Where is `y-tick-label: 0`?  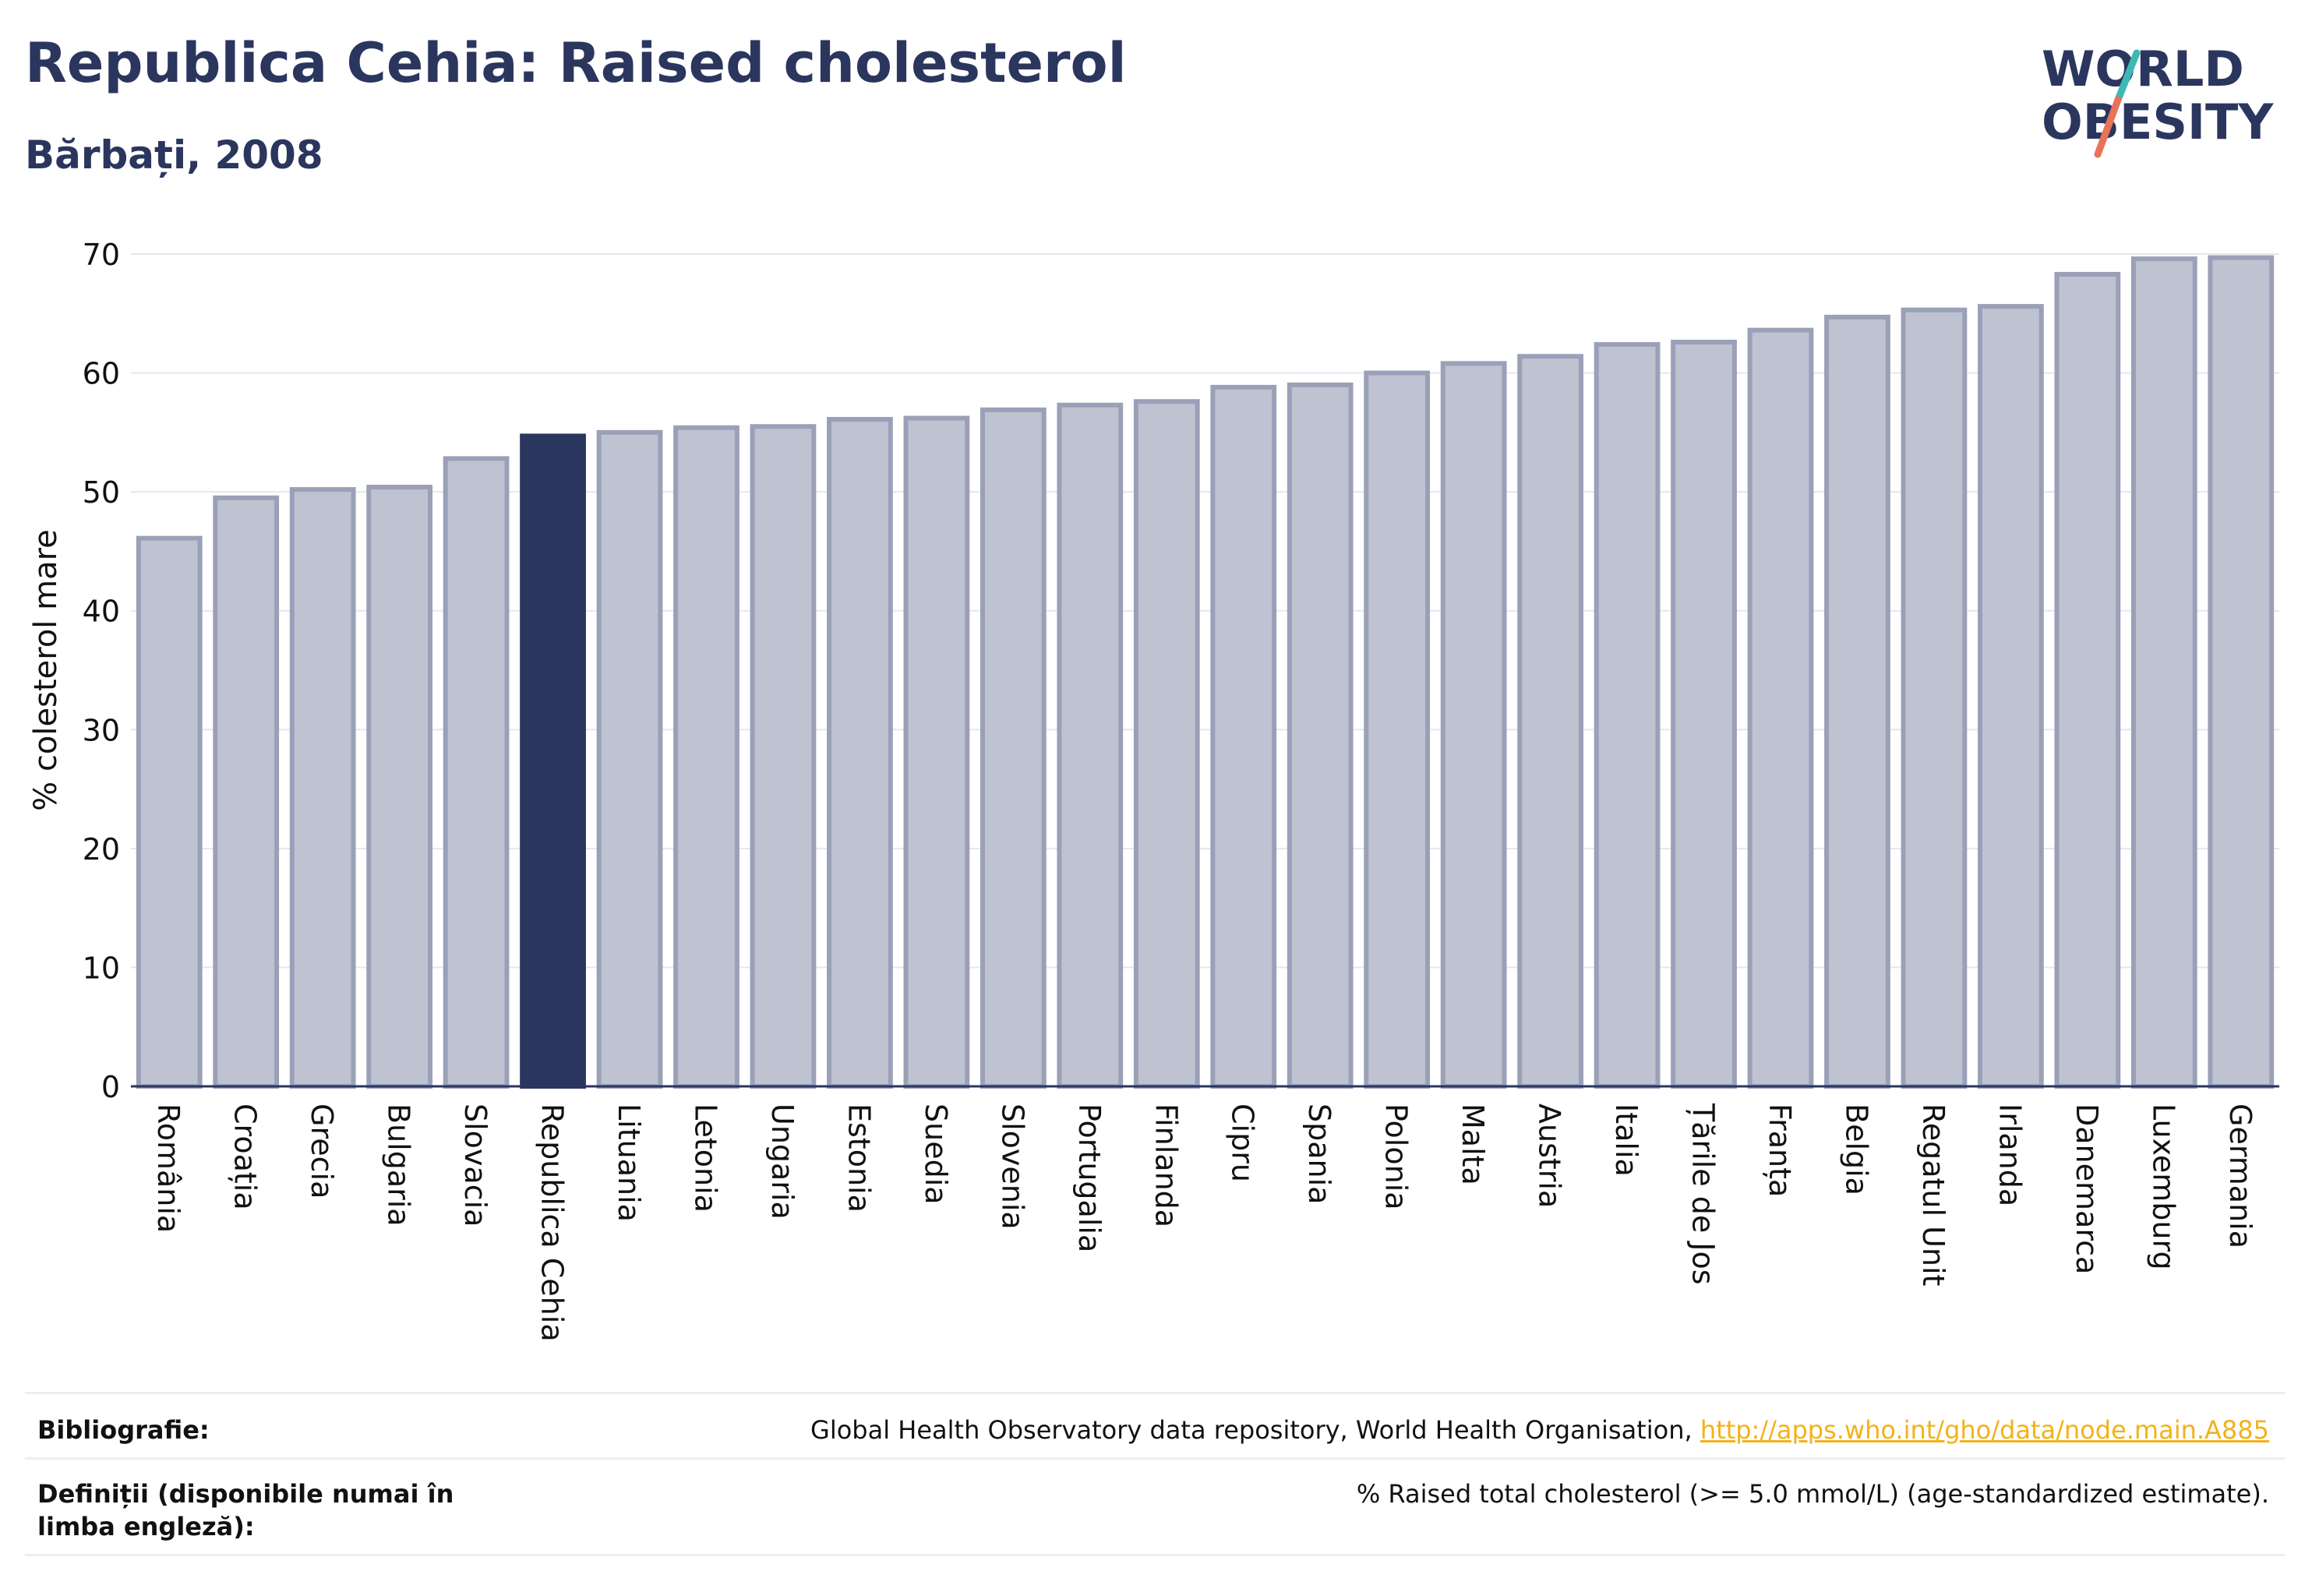 y-tick-label: 0 is located at coordinates (110, 1087).